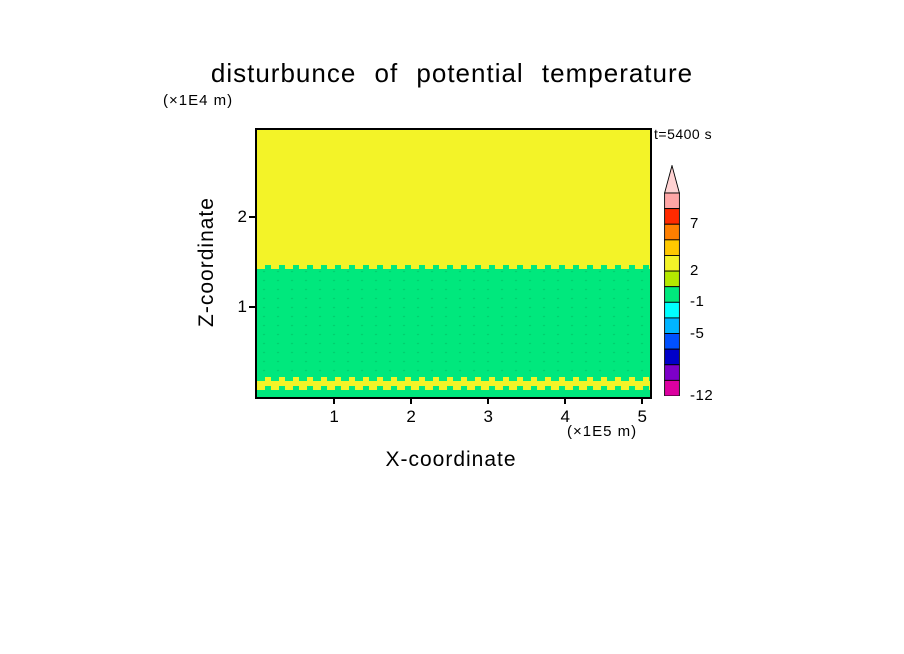  I want to click on colorbar-tick-label: 2, so click(694, 271).